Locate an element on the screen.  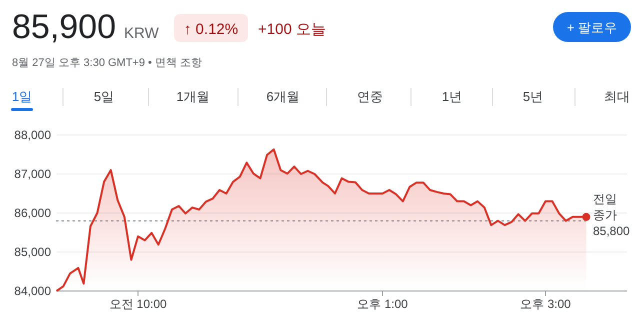
y-tick-label: 84,000 is located at coordinates (33, 291).